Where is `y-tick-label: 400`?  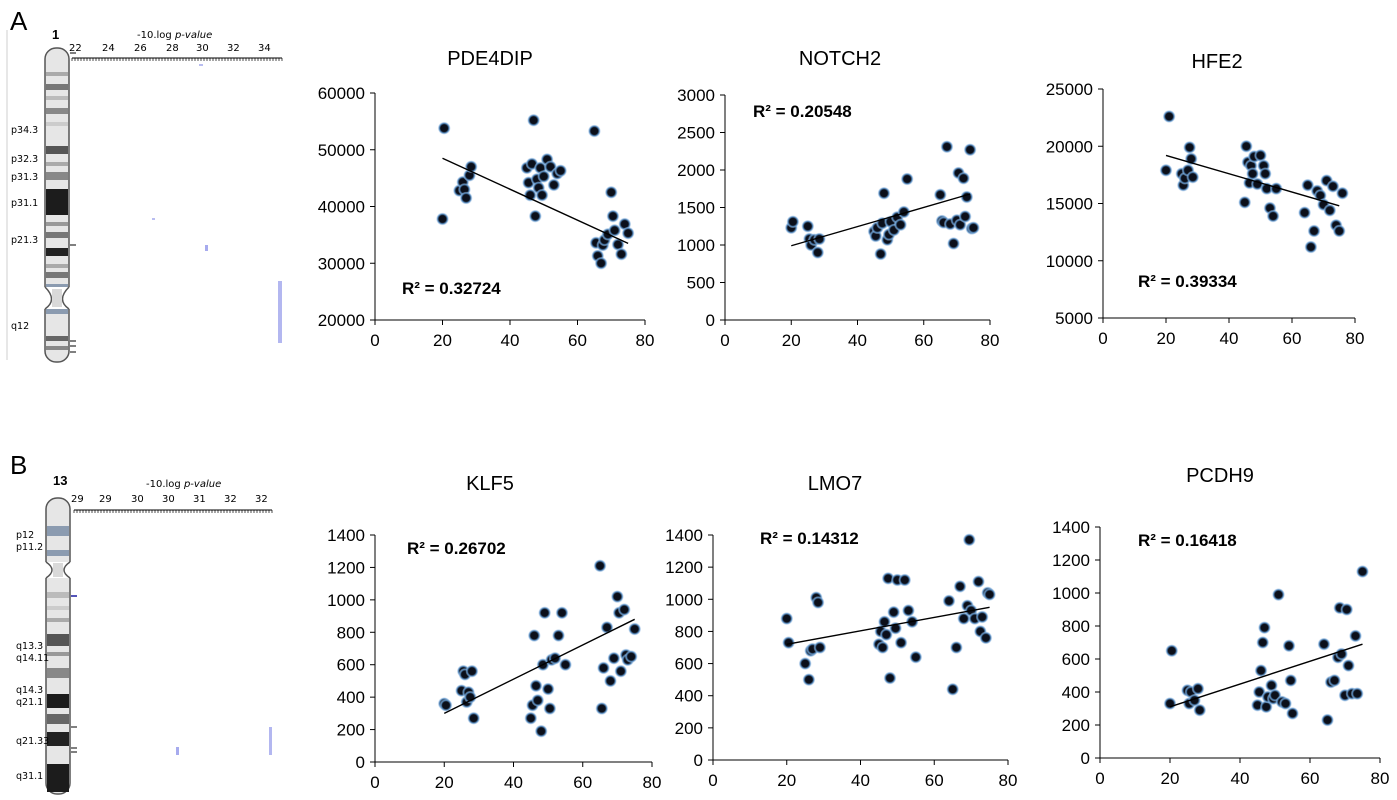 y-tick-label: 400 is located at coordinates (351, 697).